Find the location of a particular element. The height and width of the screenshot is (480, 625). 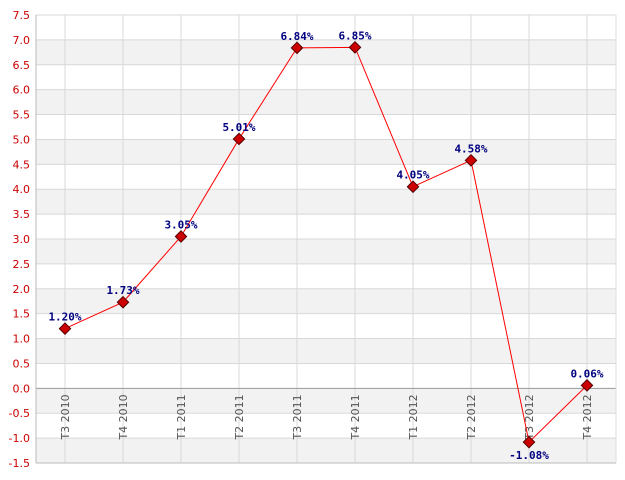

x-tick-label: T1 2011 is located at coordinates (181, 417).